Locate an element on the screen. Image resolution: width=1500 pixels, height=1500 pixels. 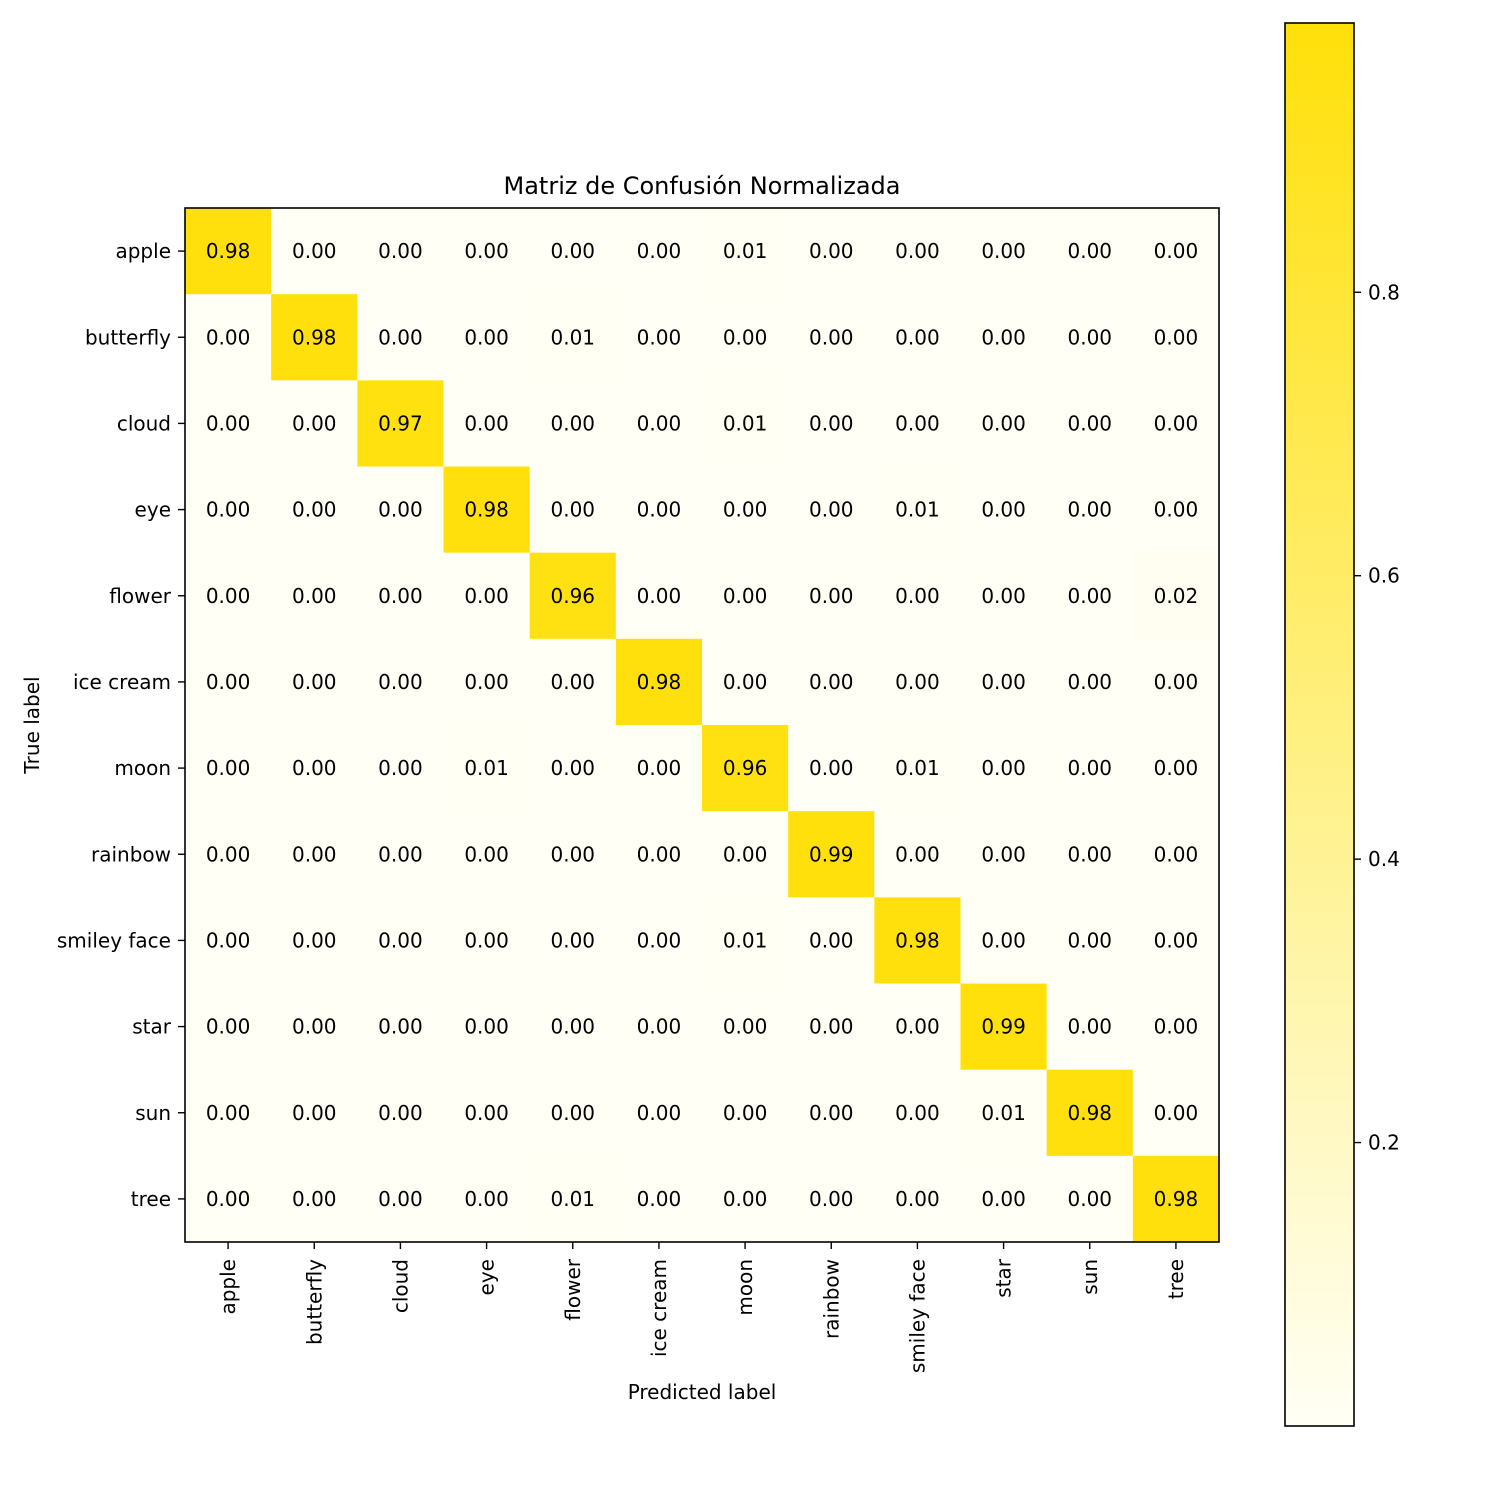
cell-label-8-3: 0.00 is located at coordinates (486, 940).